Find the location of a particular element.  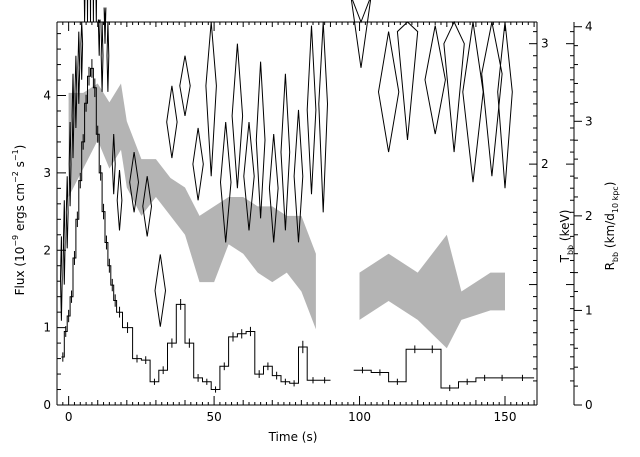

x-tick-label: 100 is located at coordinates (359, 417).